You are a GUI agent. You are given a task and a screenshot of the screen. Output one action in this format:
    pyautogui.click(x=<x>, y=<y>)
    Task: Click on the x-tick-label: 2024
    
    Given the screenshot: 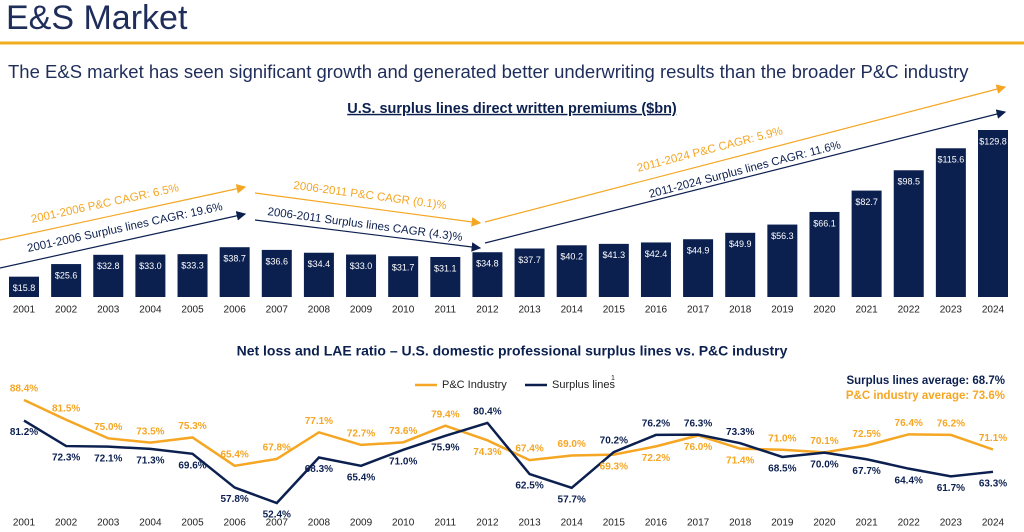 What is the action you would take?
    pyautogui.click(x=993, y=523)
    